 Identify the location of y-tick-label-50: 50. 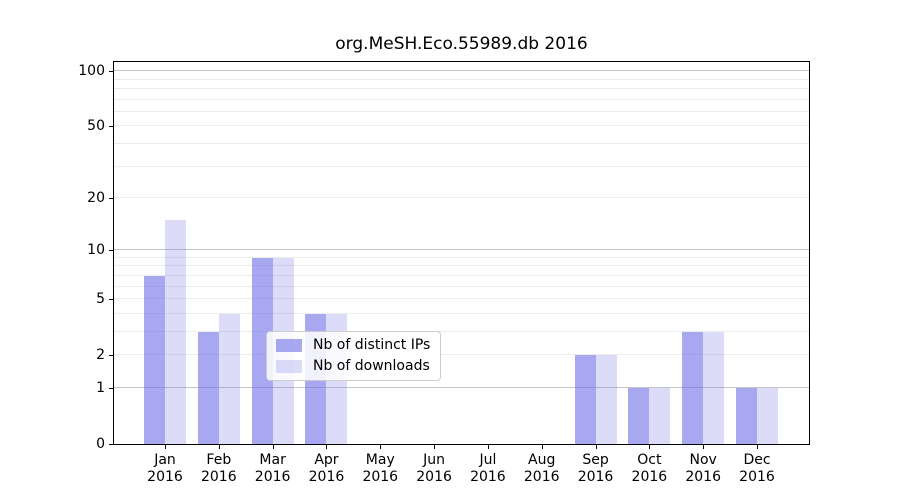
(96, 126).